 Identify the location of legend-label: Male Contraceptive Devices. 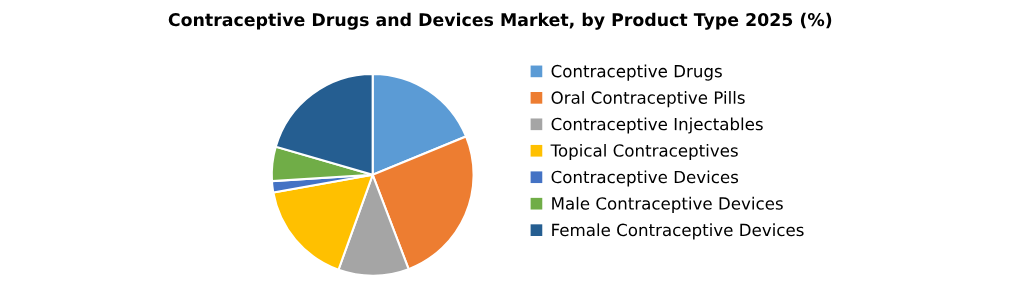
(667, 204).